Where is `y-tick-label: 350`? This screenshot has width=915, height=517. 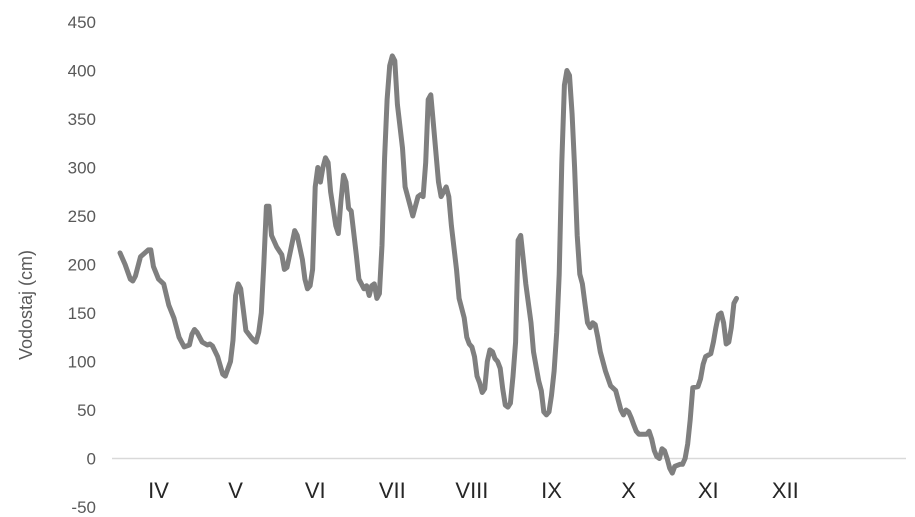 y-tick-label: 350 is located at coordinates (82, 119).